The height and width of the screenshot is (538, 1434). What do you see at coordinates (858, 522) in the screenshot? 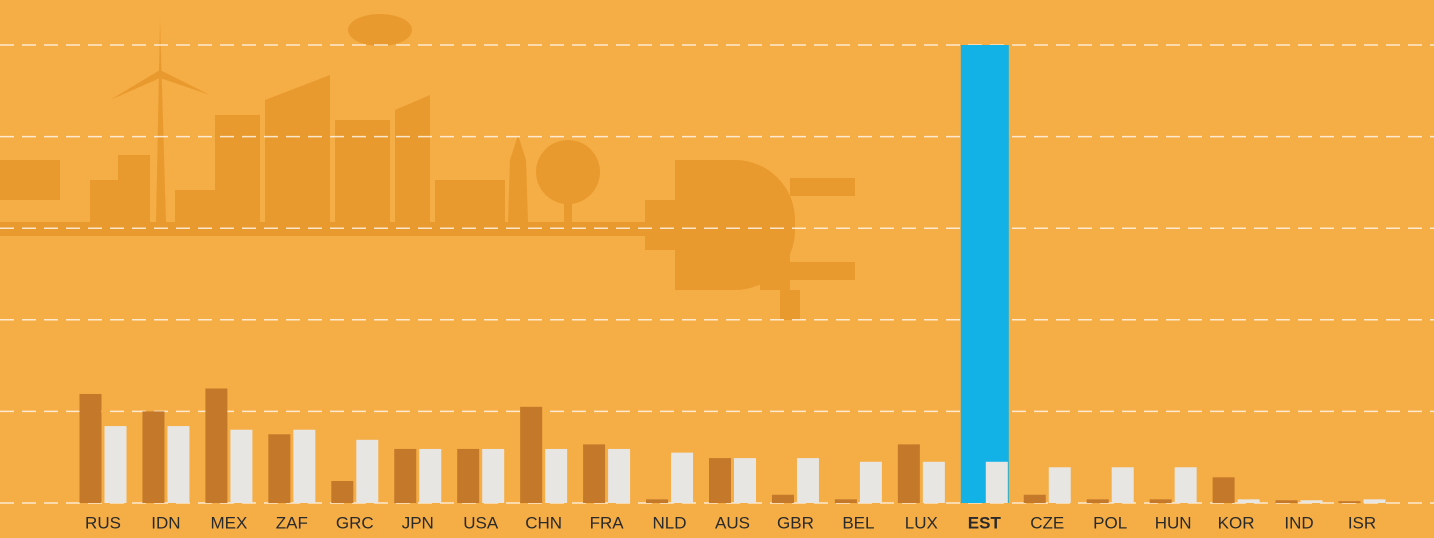
I see `x-tick-label: BEL` at bounding box center [858, 522].